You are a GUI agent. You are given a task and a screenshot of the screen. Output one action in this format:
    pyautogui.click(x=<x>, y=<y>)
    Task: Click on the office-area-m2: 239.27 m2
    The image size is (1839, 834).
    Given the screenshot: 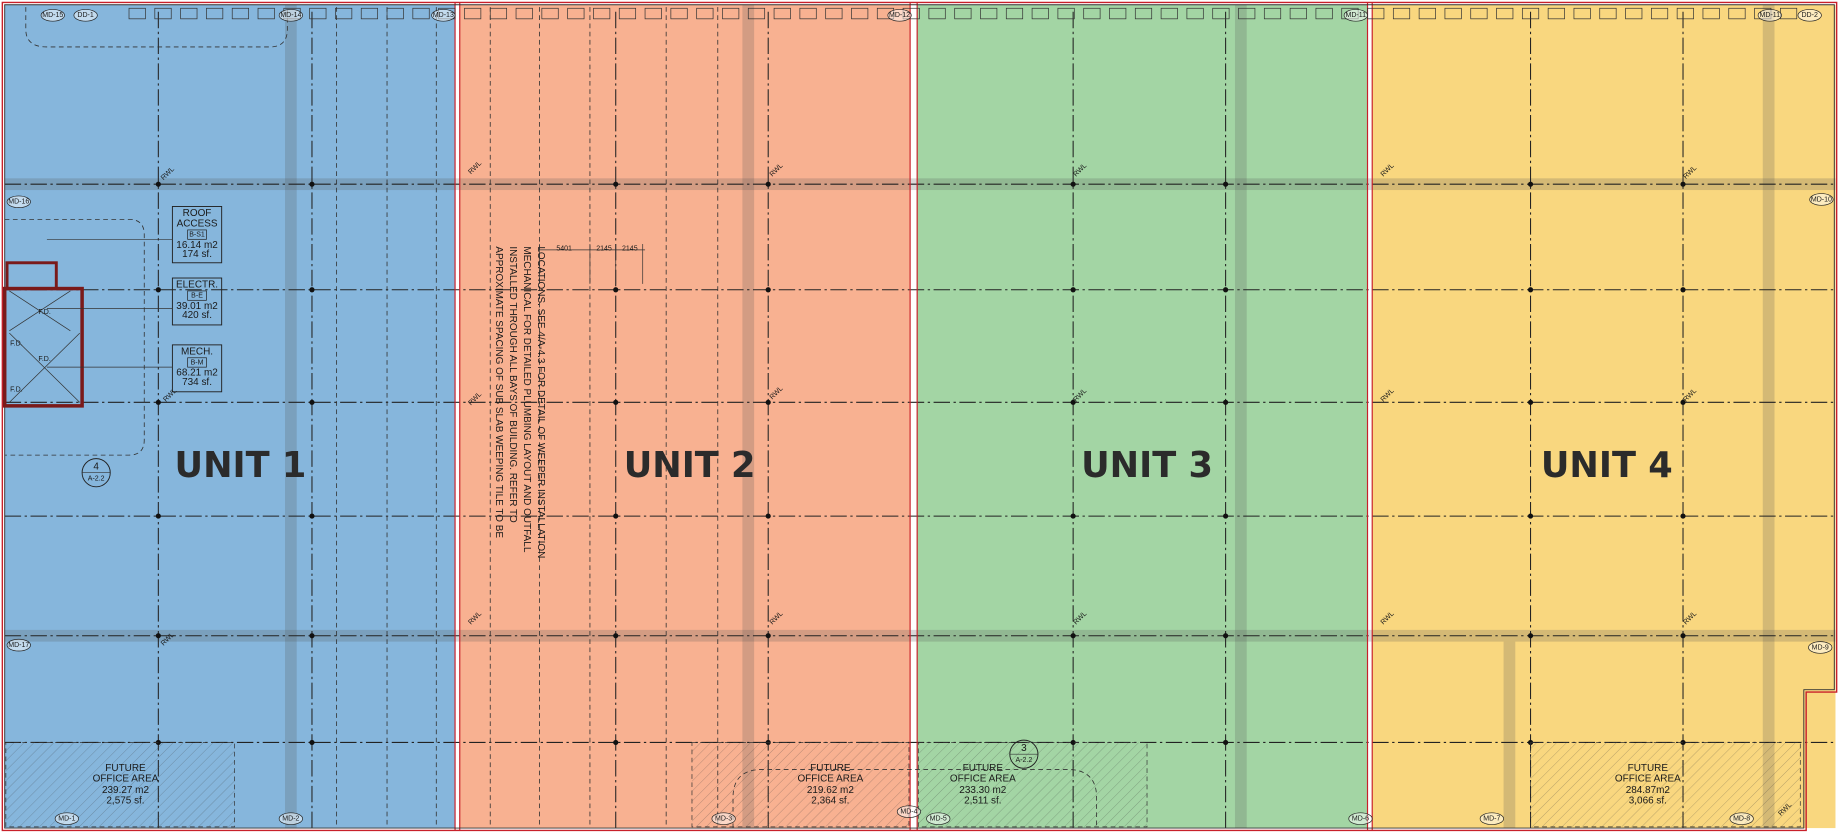 What is the action you would take?
    pyautogui.click(x=125, y=790)
    